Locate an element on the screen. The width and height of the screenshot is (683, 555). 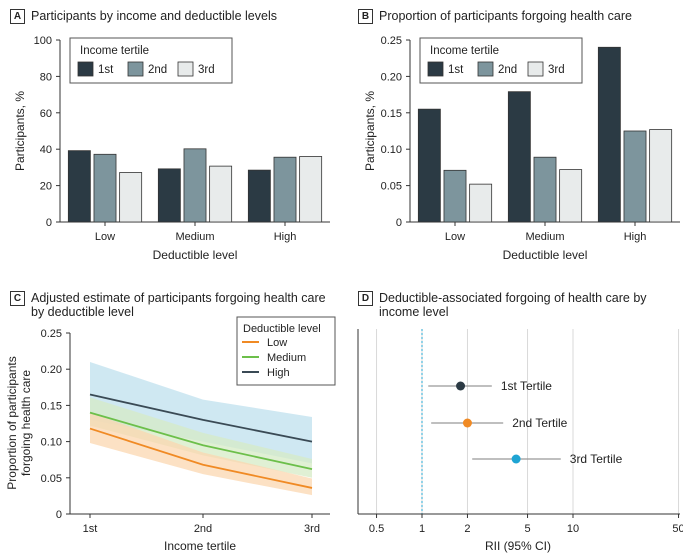
bar-3rd-medium is located at coordinates (571, 196).